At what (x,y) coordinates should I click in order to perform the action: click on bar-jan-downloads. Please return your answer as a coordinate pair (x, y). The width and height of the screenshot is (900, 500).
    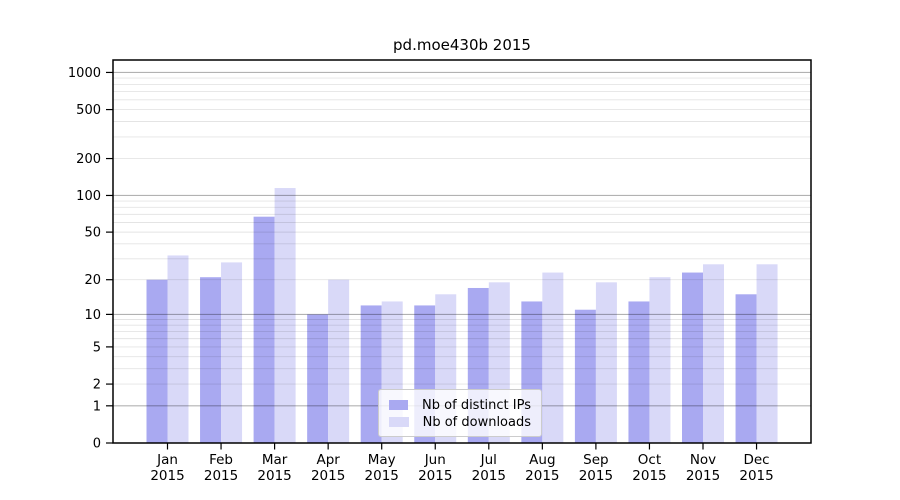
    Looking at the image, I should click on (178, 349).